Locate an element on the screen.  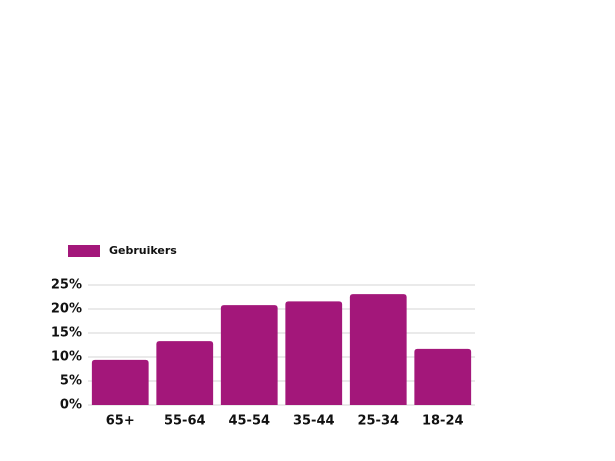
y-tick-label: 5% is located at coordinates (71, 381).